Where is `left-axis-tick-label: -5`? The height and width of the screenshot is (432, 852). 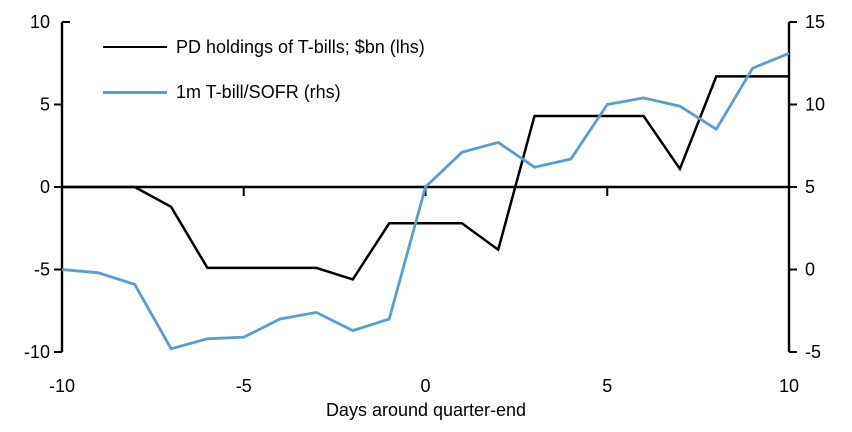
left-axis-tick-label: -5 is located at coordinates (42, 270).